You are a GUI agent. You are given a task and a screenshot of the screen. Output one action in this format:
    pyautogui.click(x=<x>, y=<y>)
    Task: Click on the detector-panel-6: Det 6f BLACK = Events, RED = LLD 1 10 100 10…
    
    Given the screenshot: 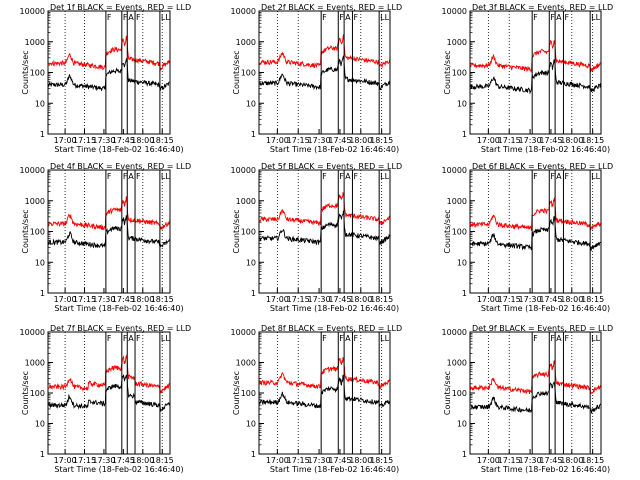 What is the action you would take?
    pyautogui.click(x=528, y=237)
    